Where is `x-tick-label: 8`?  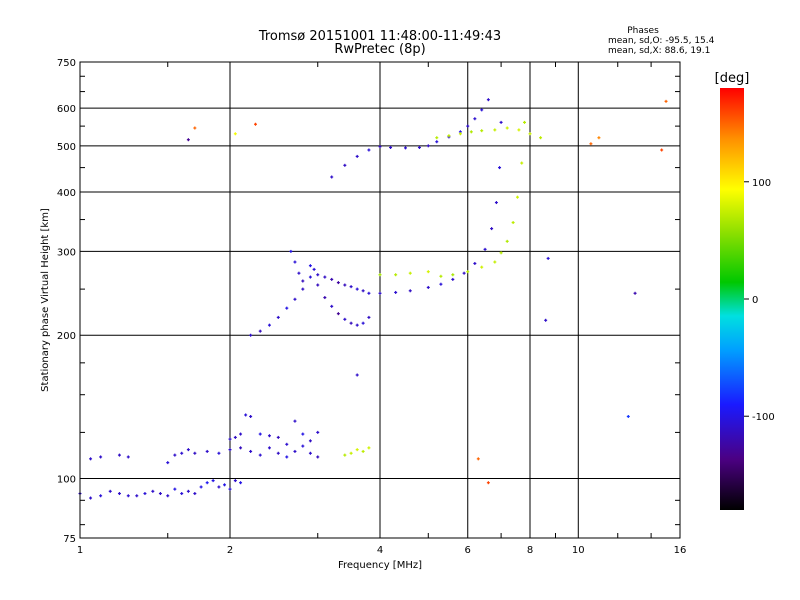
x-tick-label: 8 is located at coordinates (530, 550).